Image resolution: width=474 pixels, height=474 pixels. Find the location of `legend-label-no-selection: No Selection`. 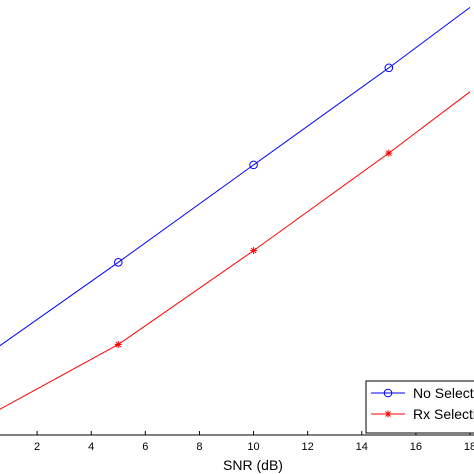

legend-label-no-selection: No Selection is located at coordinates (443, 393).